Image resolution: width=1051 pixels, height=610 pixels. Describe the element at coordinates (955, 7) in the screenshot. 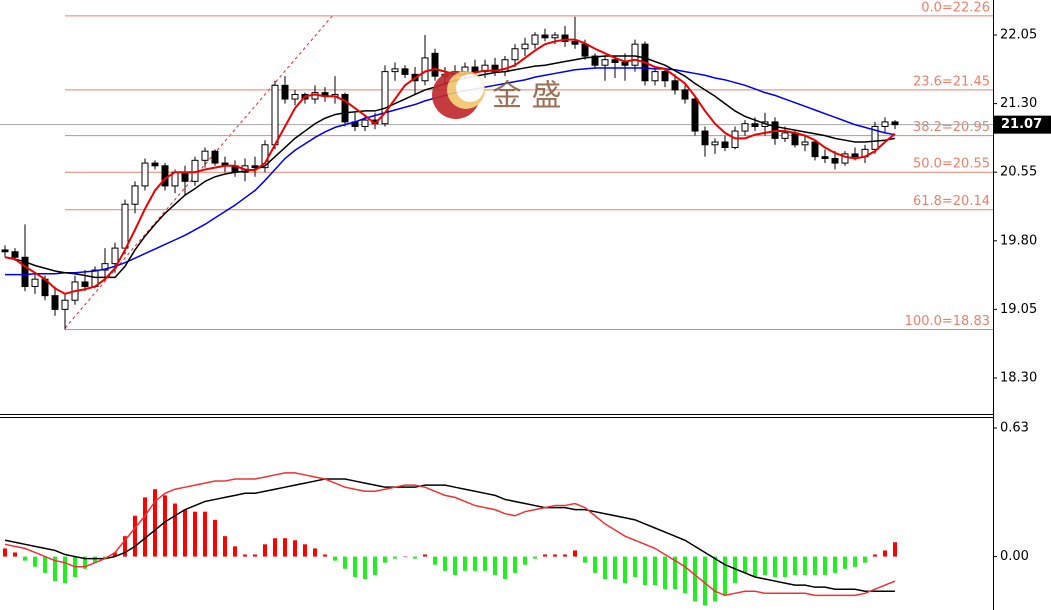

I see `fib-label: 0.0=22.26` at that location.